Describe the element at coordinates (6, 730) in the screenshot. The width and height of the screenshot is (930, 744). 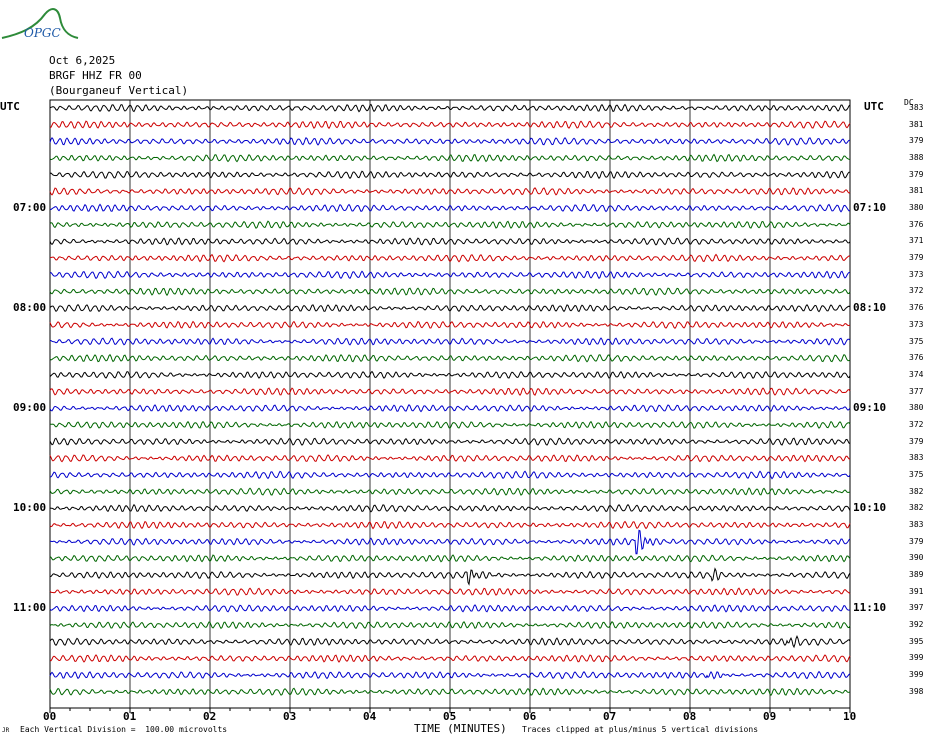
I see `footer-mark: JR` at that location.